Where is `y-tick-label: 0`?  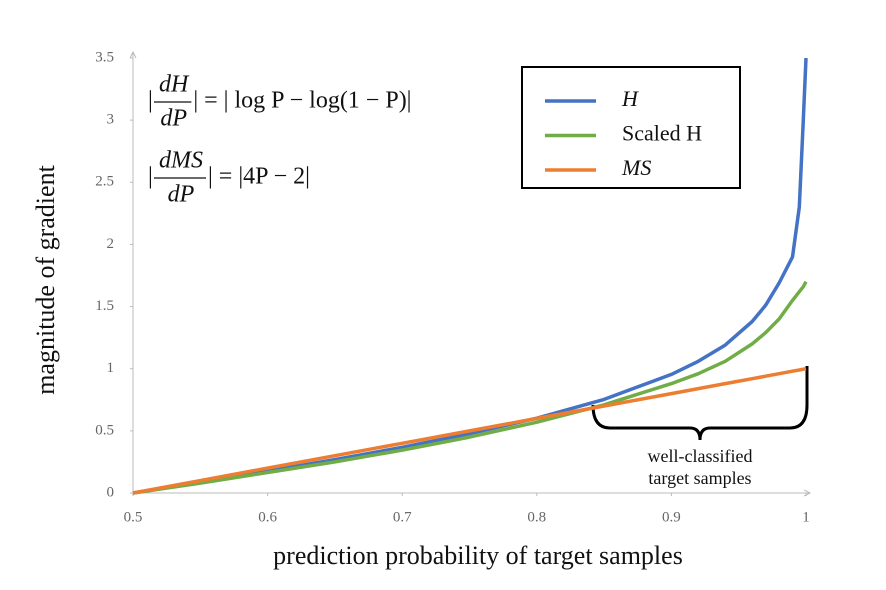
y-tick-label: 0 is located at coordinates (111, 492).